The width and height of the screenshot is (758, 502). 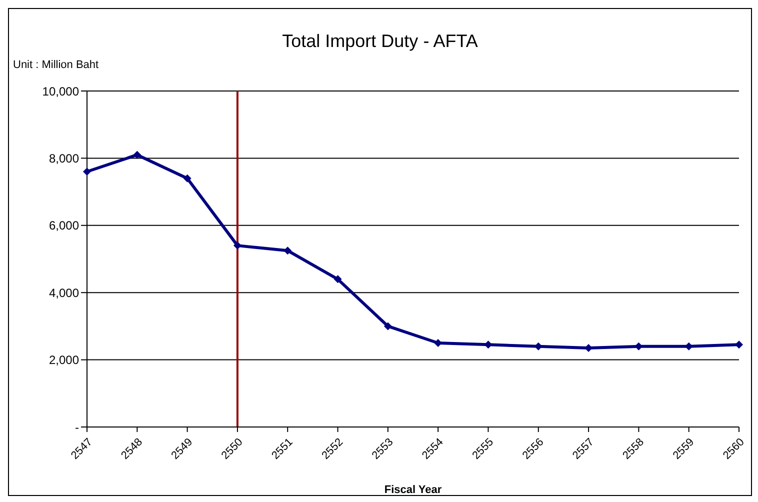 What do you see at coordinates (64, 360) in the screenshot?
I see `y-tick-label: 2,000` at bounding box center [64, 360].